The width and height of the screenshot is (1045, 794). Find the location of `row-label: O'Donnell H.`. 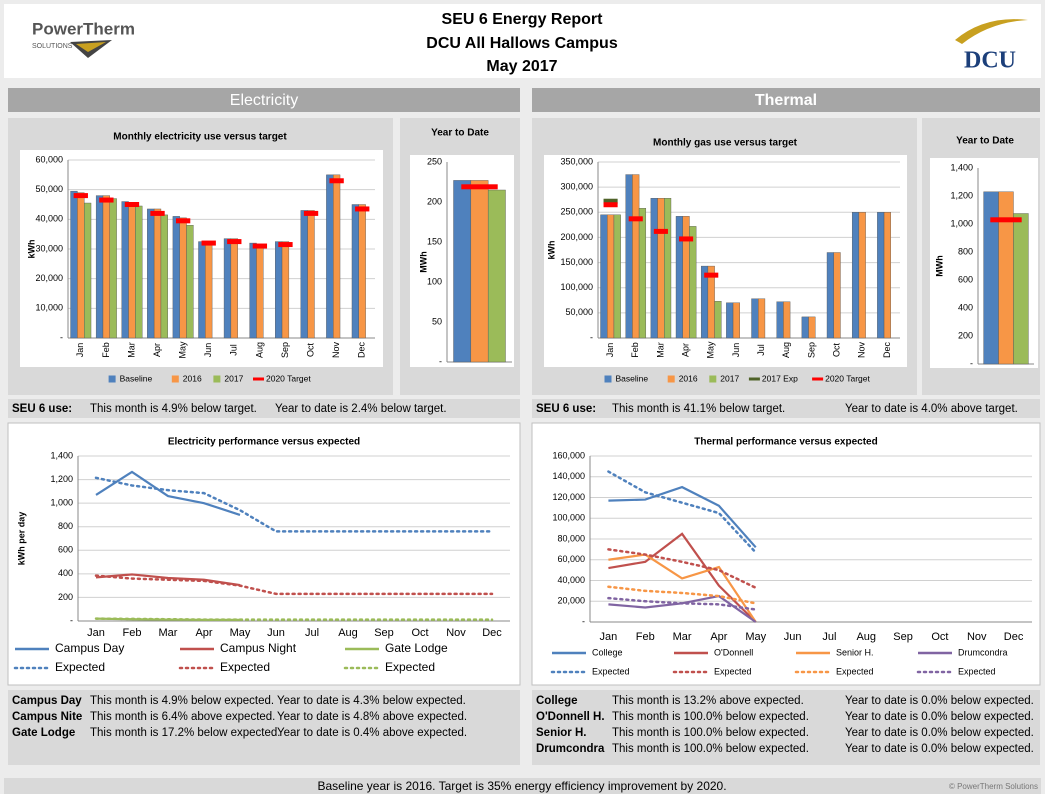

row-label: O'Donnell H. is located at coordinates (570, 717).